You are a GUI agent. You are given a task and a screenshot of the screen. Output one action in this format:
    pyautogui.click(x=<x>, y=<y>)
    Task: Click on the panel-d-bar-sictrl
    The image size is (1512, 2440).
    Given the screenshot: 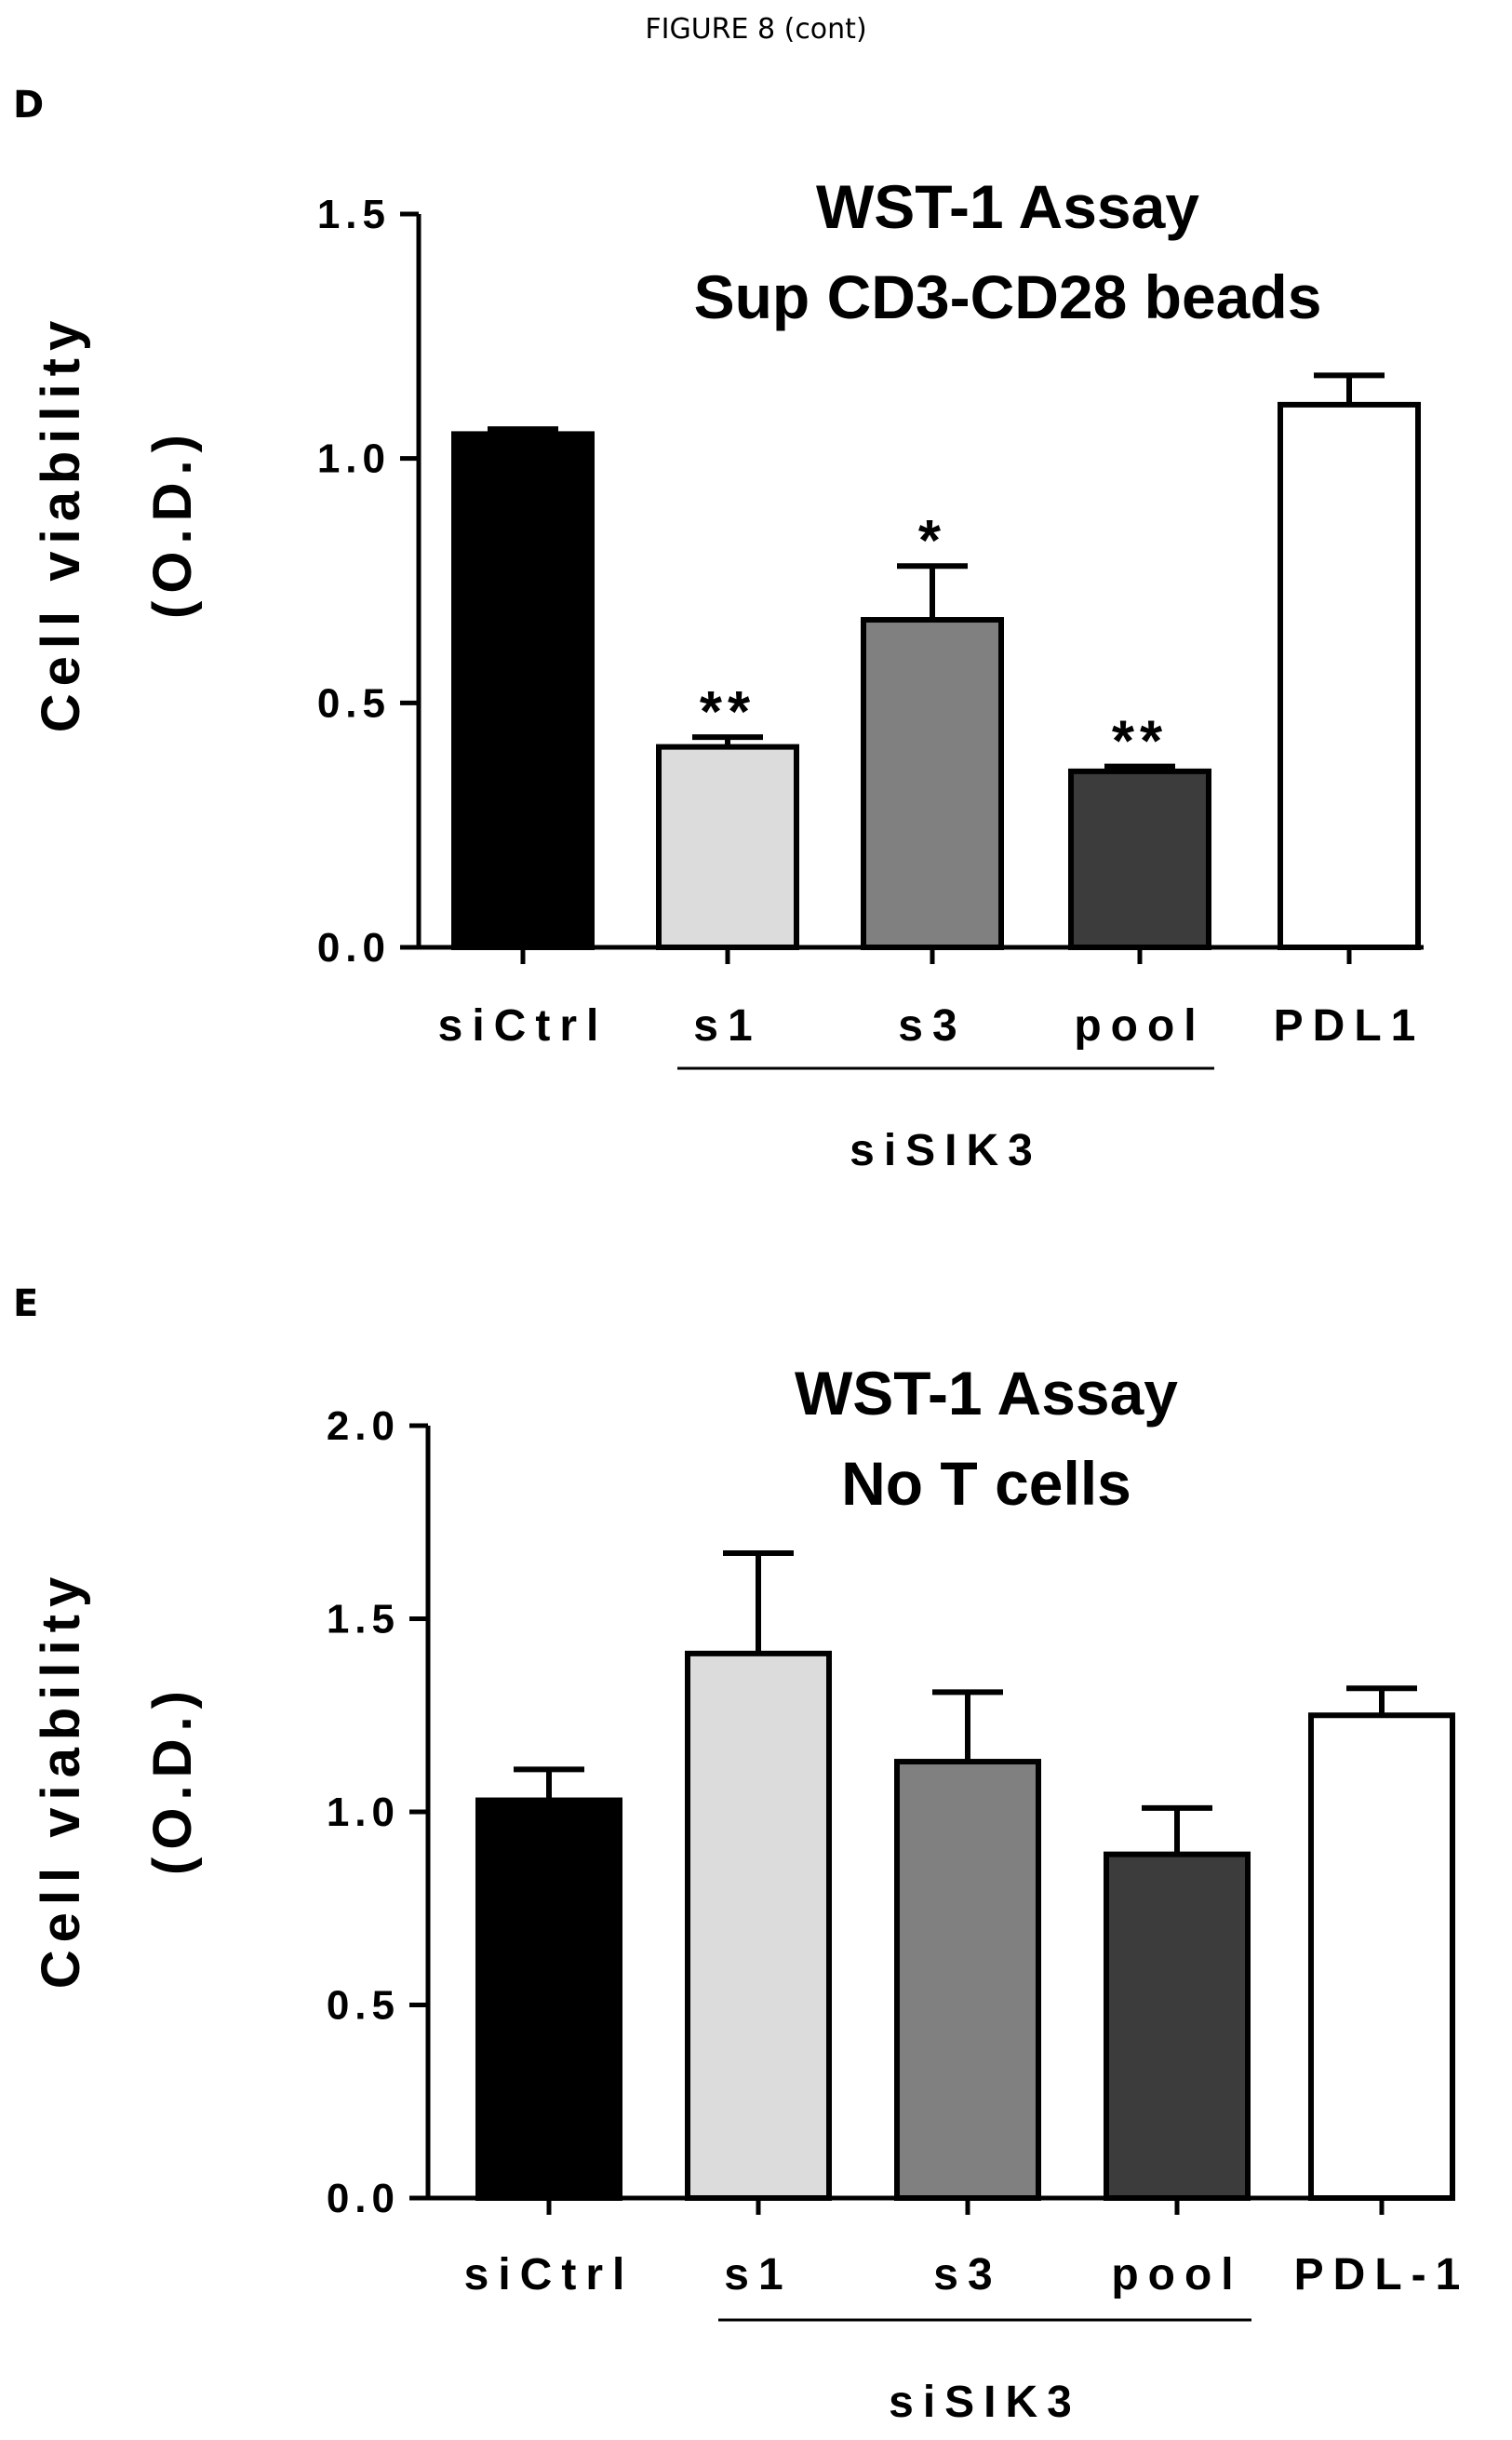 What is the action you would take?
    pyautogui.click(x=523, y=690)
    